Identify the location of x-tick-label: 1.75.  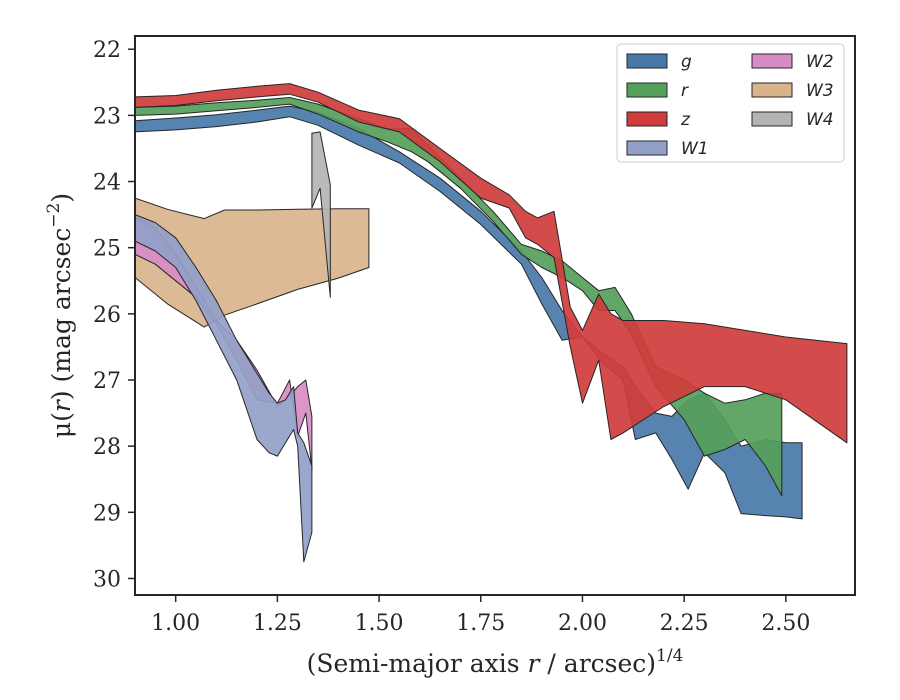
(480, 623).